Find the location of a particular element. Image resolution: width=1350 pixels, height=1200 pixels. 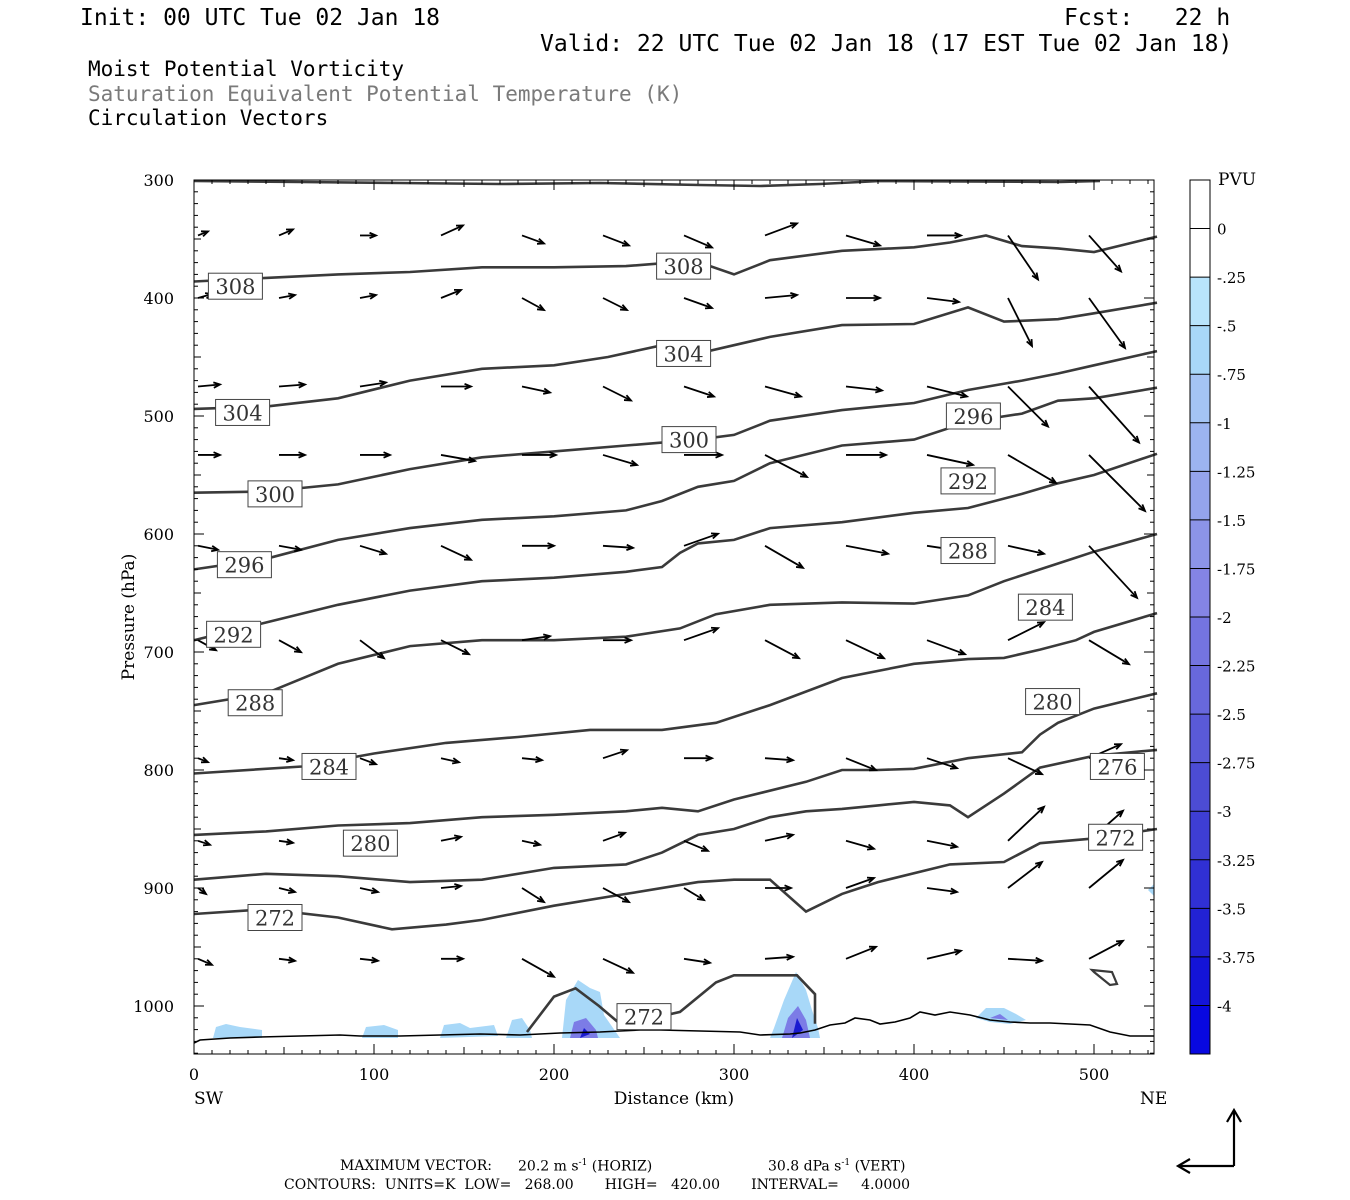

x-tick-label: 500 is located at coordinates (1094, 1074).